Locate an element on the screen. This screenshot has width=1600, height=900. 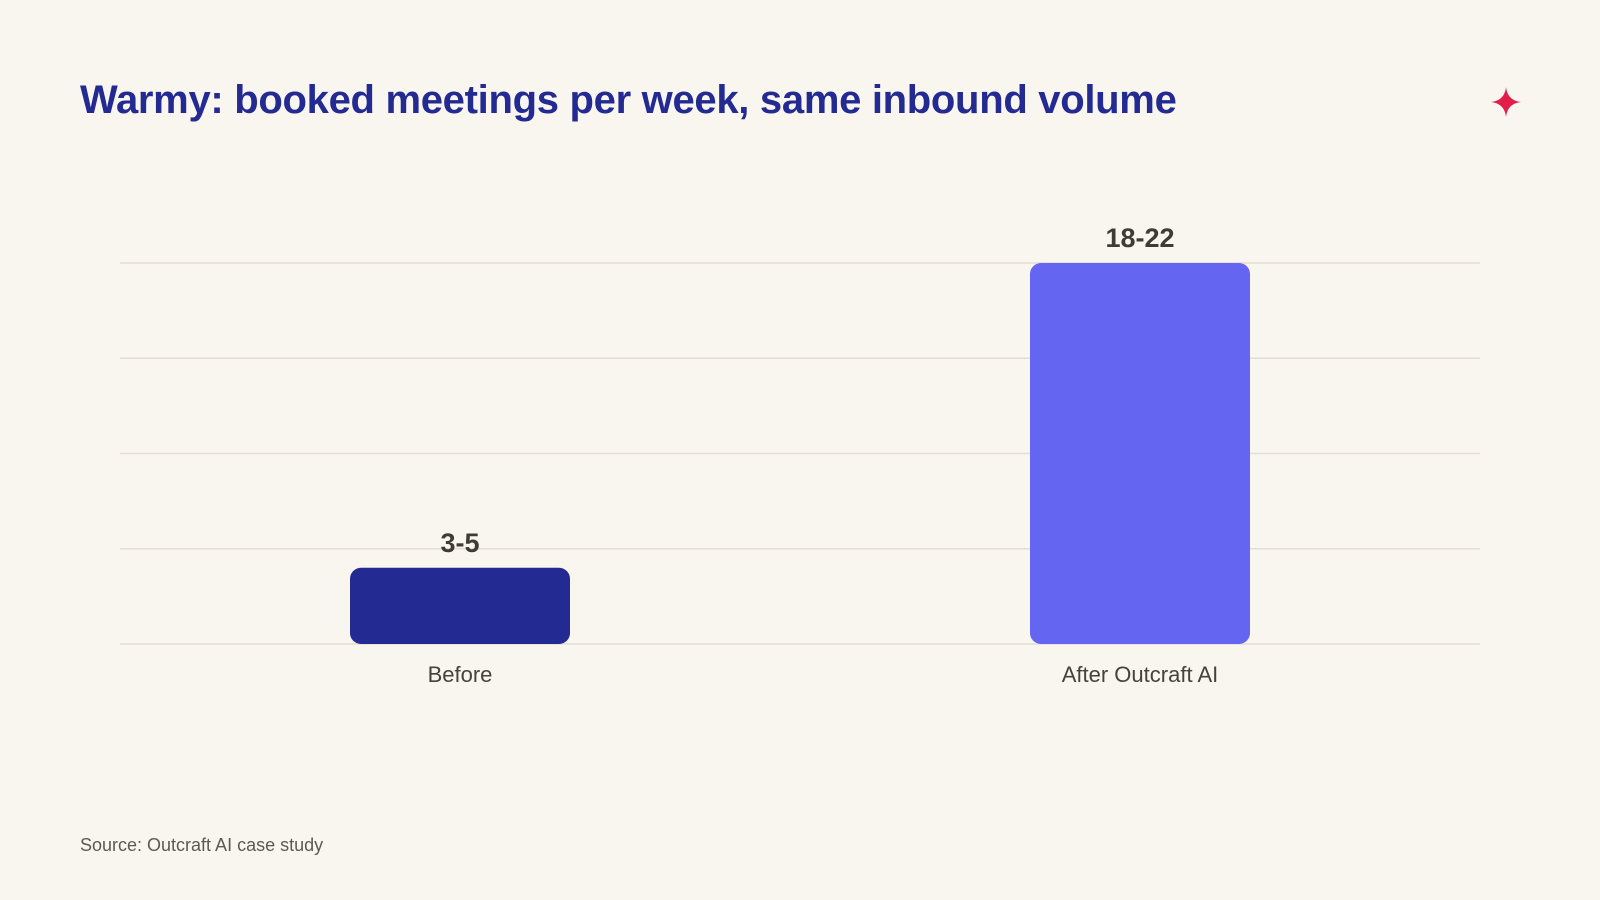
data-label: 3-5 is located at coordinates (459, 543).